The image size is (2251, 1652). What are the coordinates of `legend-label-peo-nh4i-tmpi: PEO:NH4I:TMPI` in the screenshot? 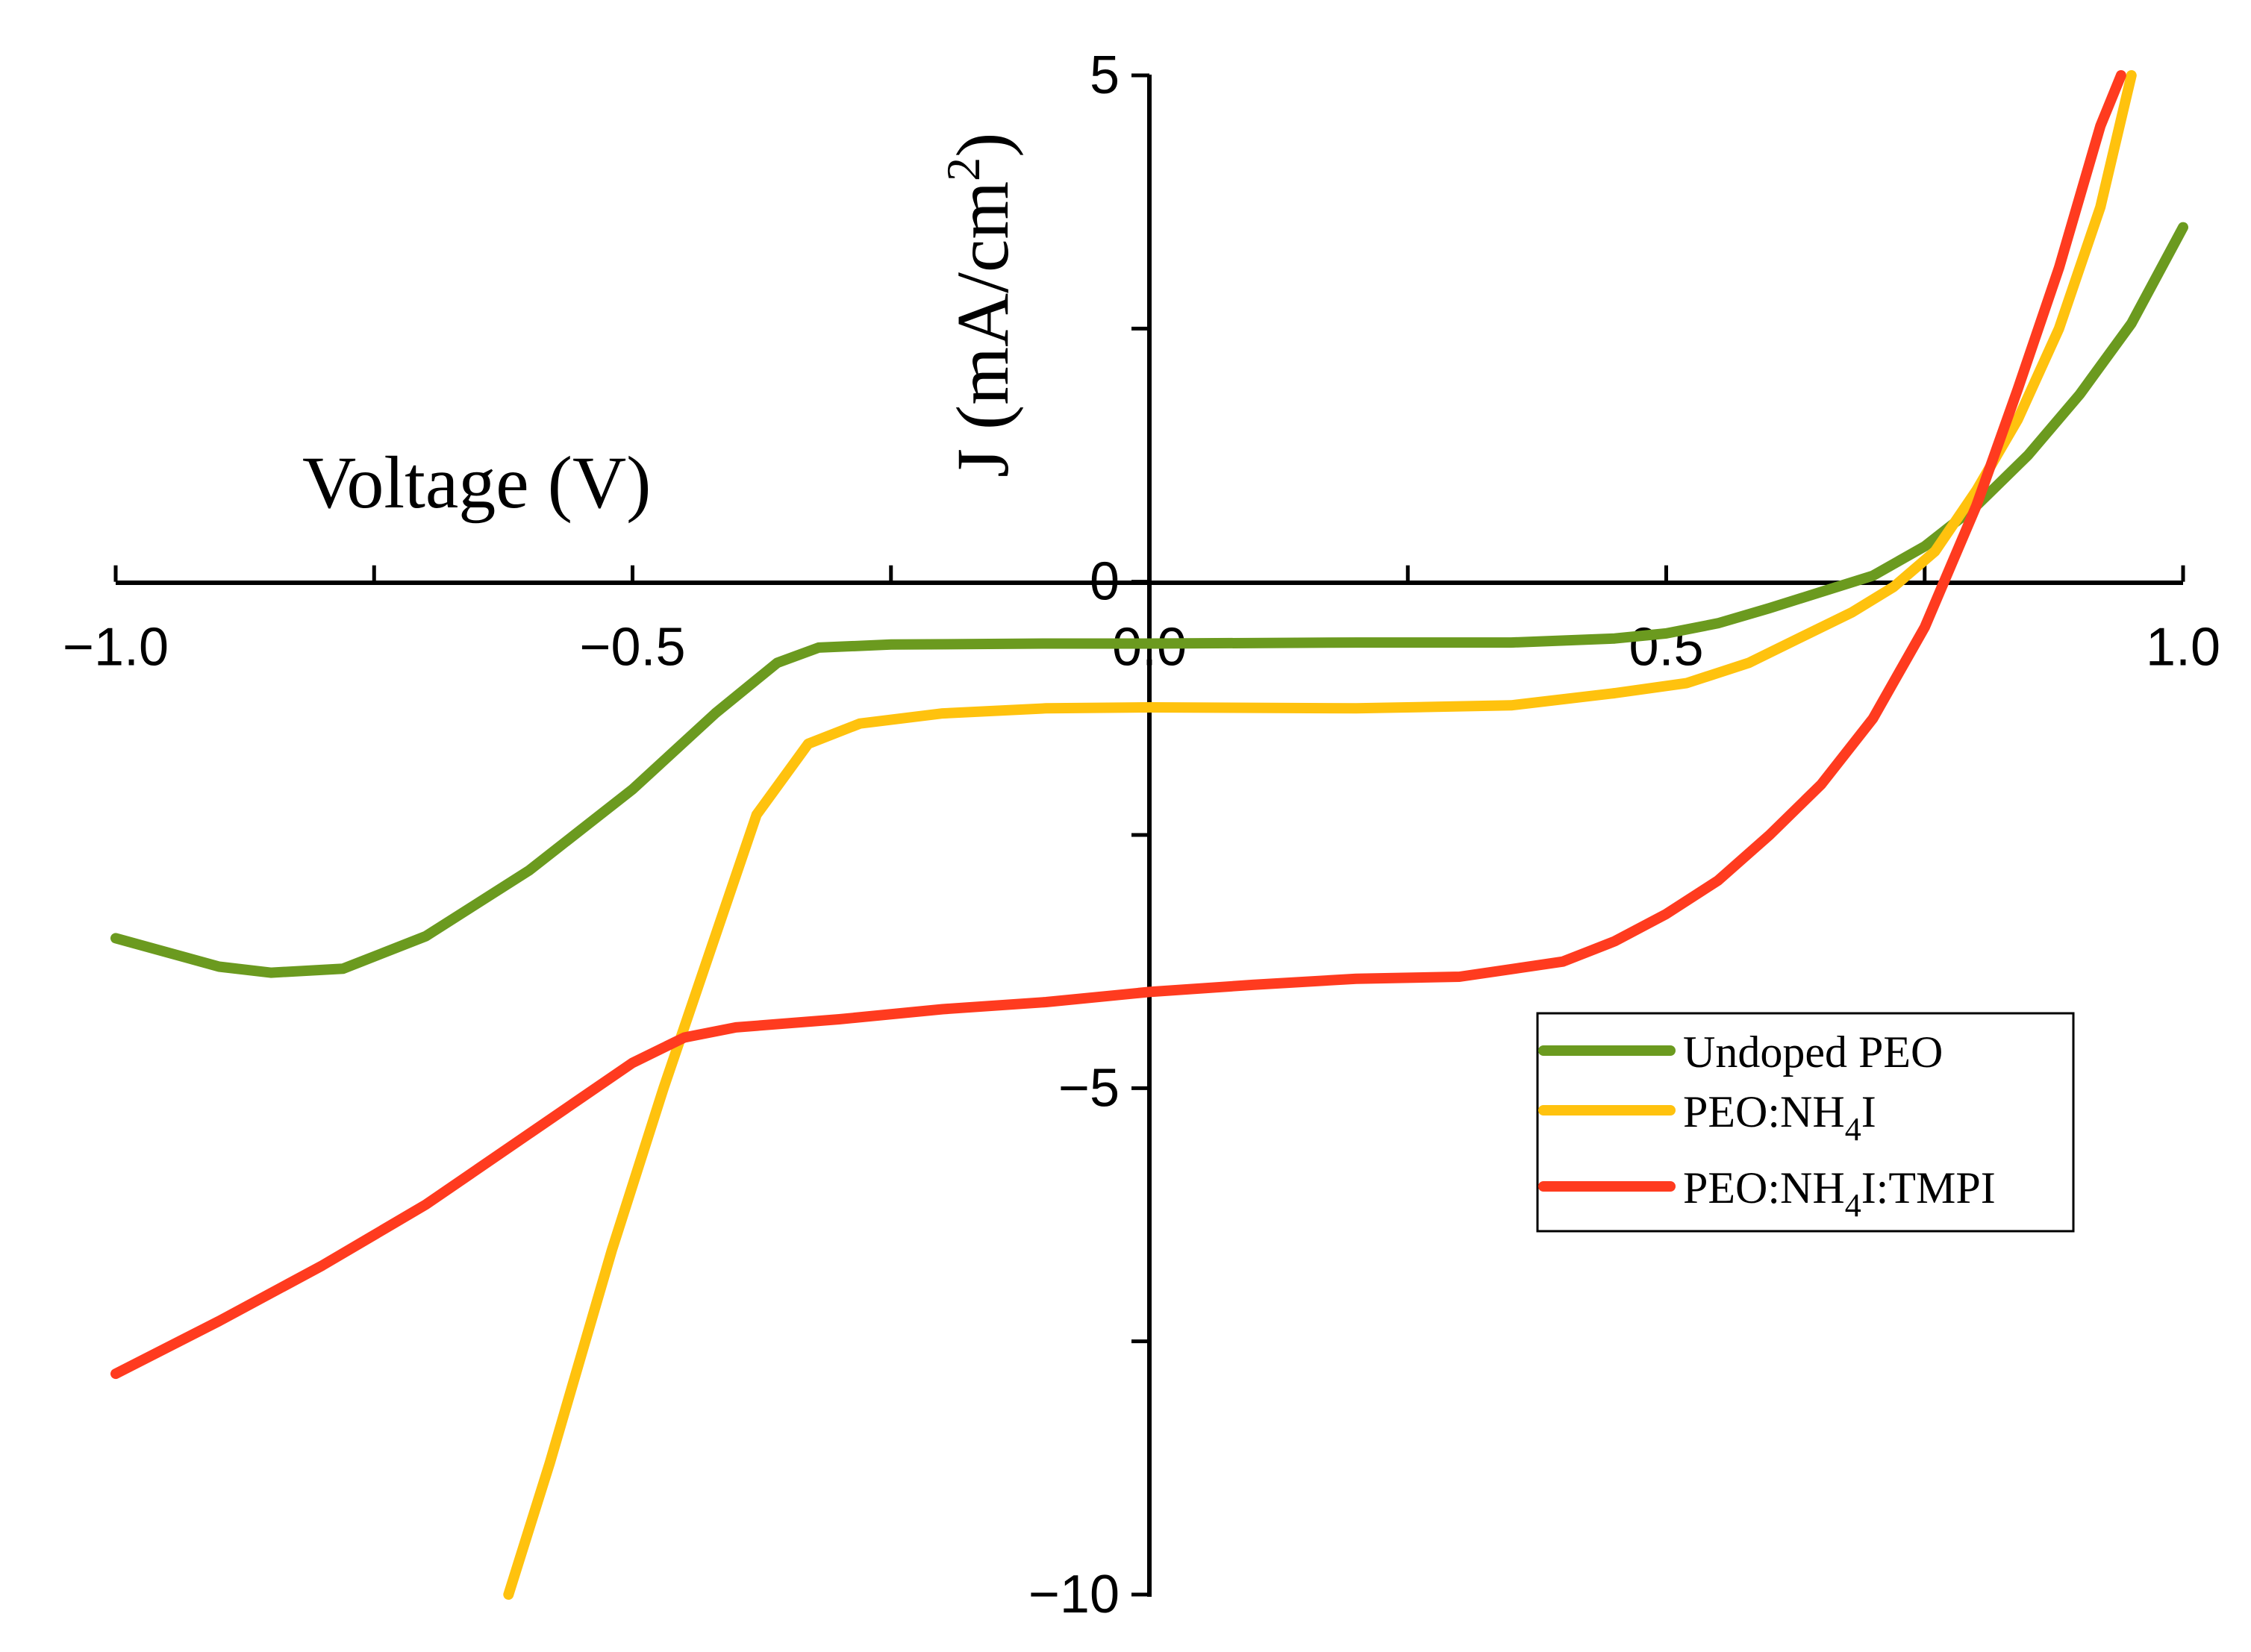 It's located at (1839, 1193).